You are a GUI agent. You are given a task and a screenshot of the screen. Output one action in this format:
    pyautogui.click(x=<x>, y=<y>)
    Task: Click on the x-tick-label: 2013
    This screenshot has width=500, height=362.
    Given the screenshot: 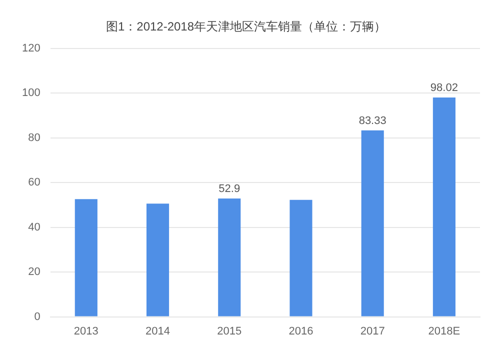 What is the action you would take?
    pyautogui.click(x=86, y=331)
    